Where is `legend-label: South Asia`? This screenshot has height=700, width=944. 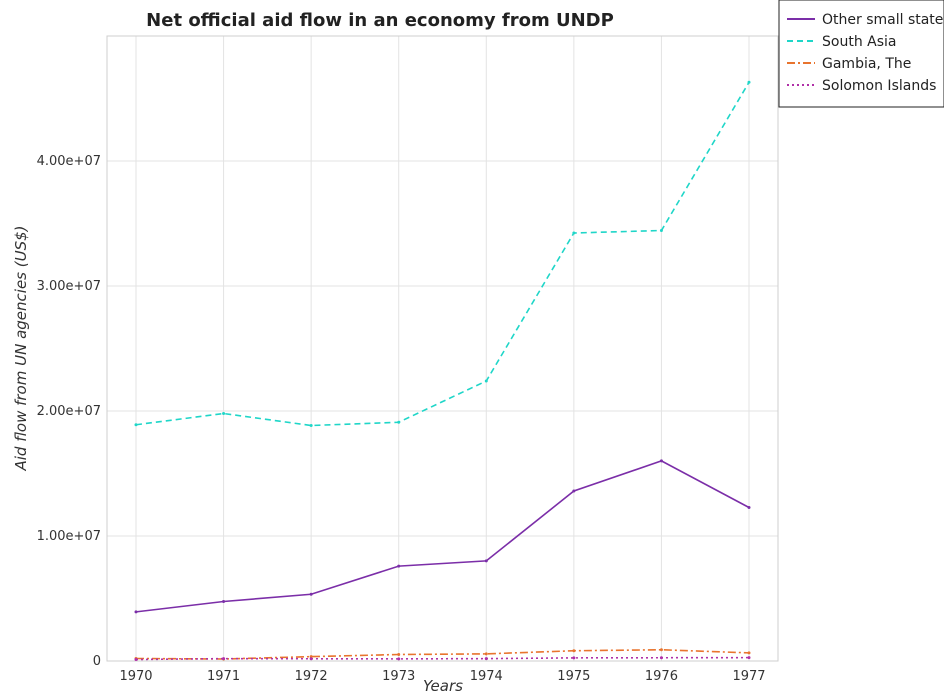
legend-label: South Asia is located at coordinates (859, 42).